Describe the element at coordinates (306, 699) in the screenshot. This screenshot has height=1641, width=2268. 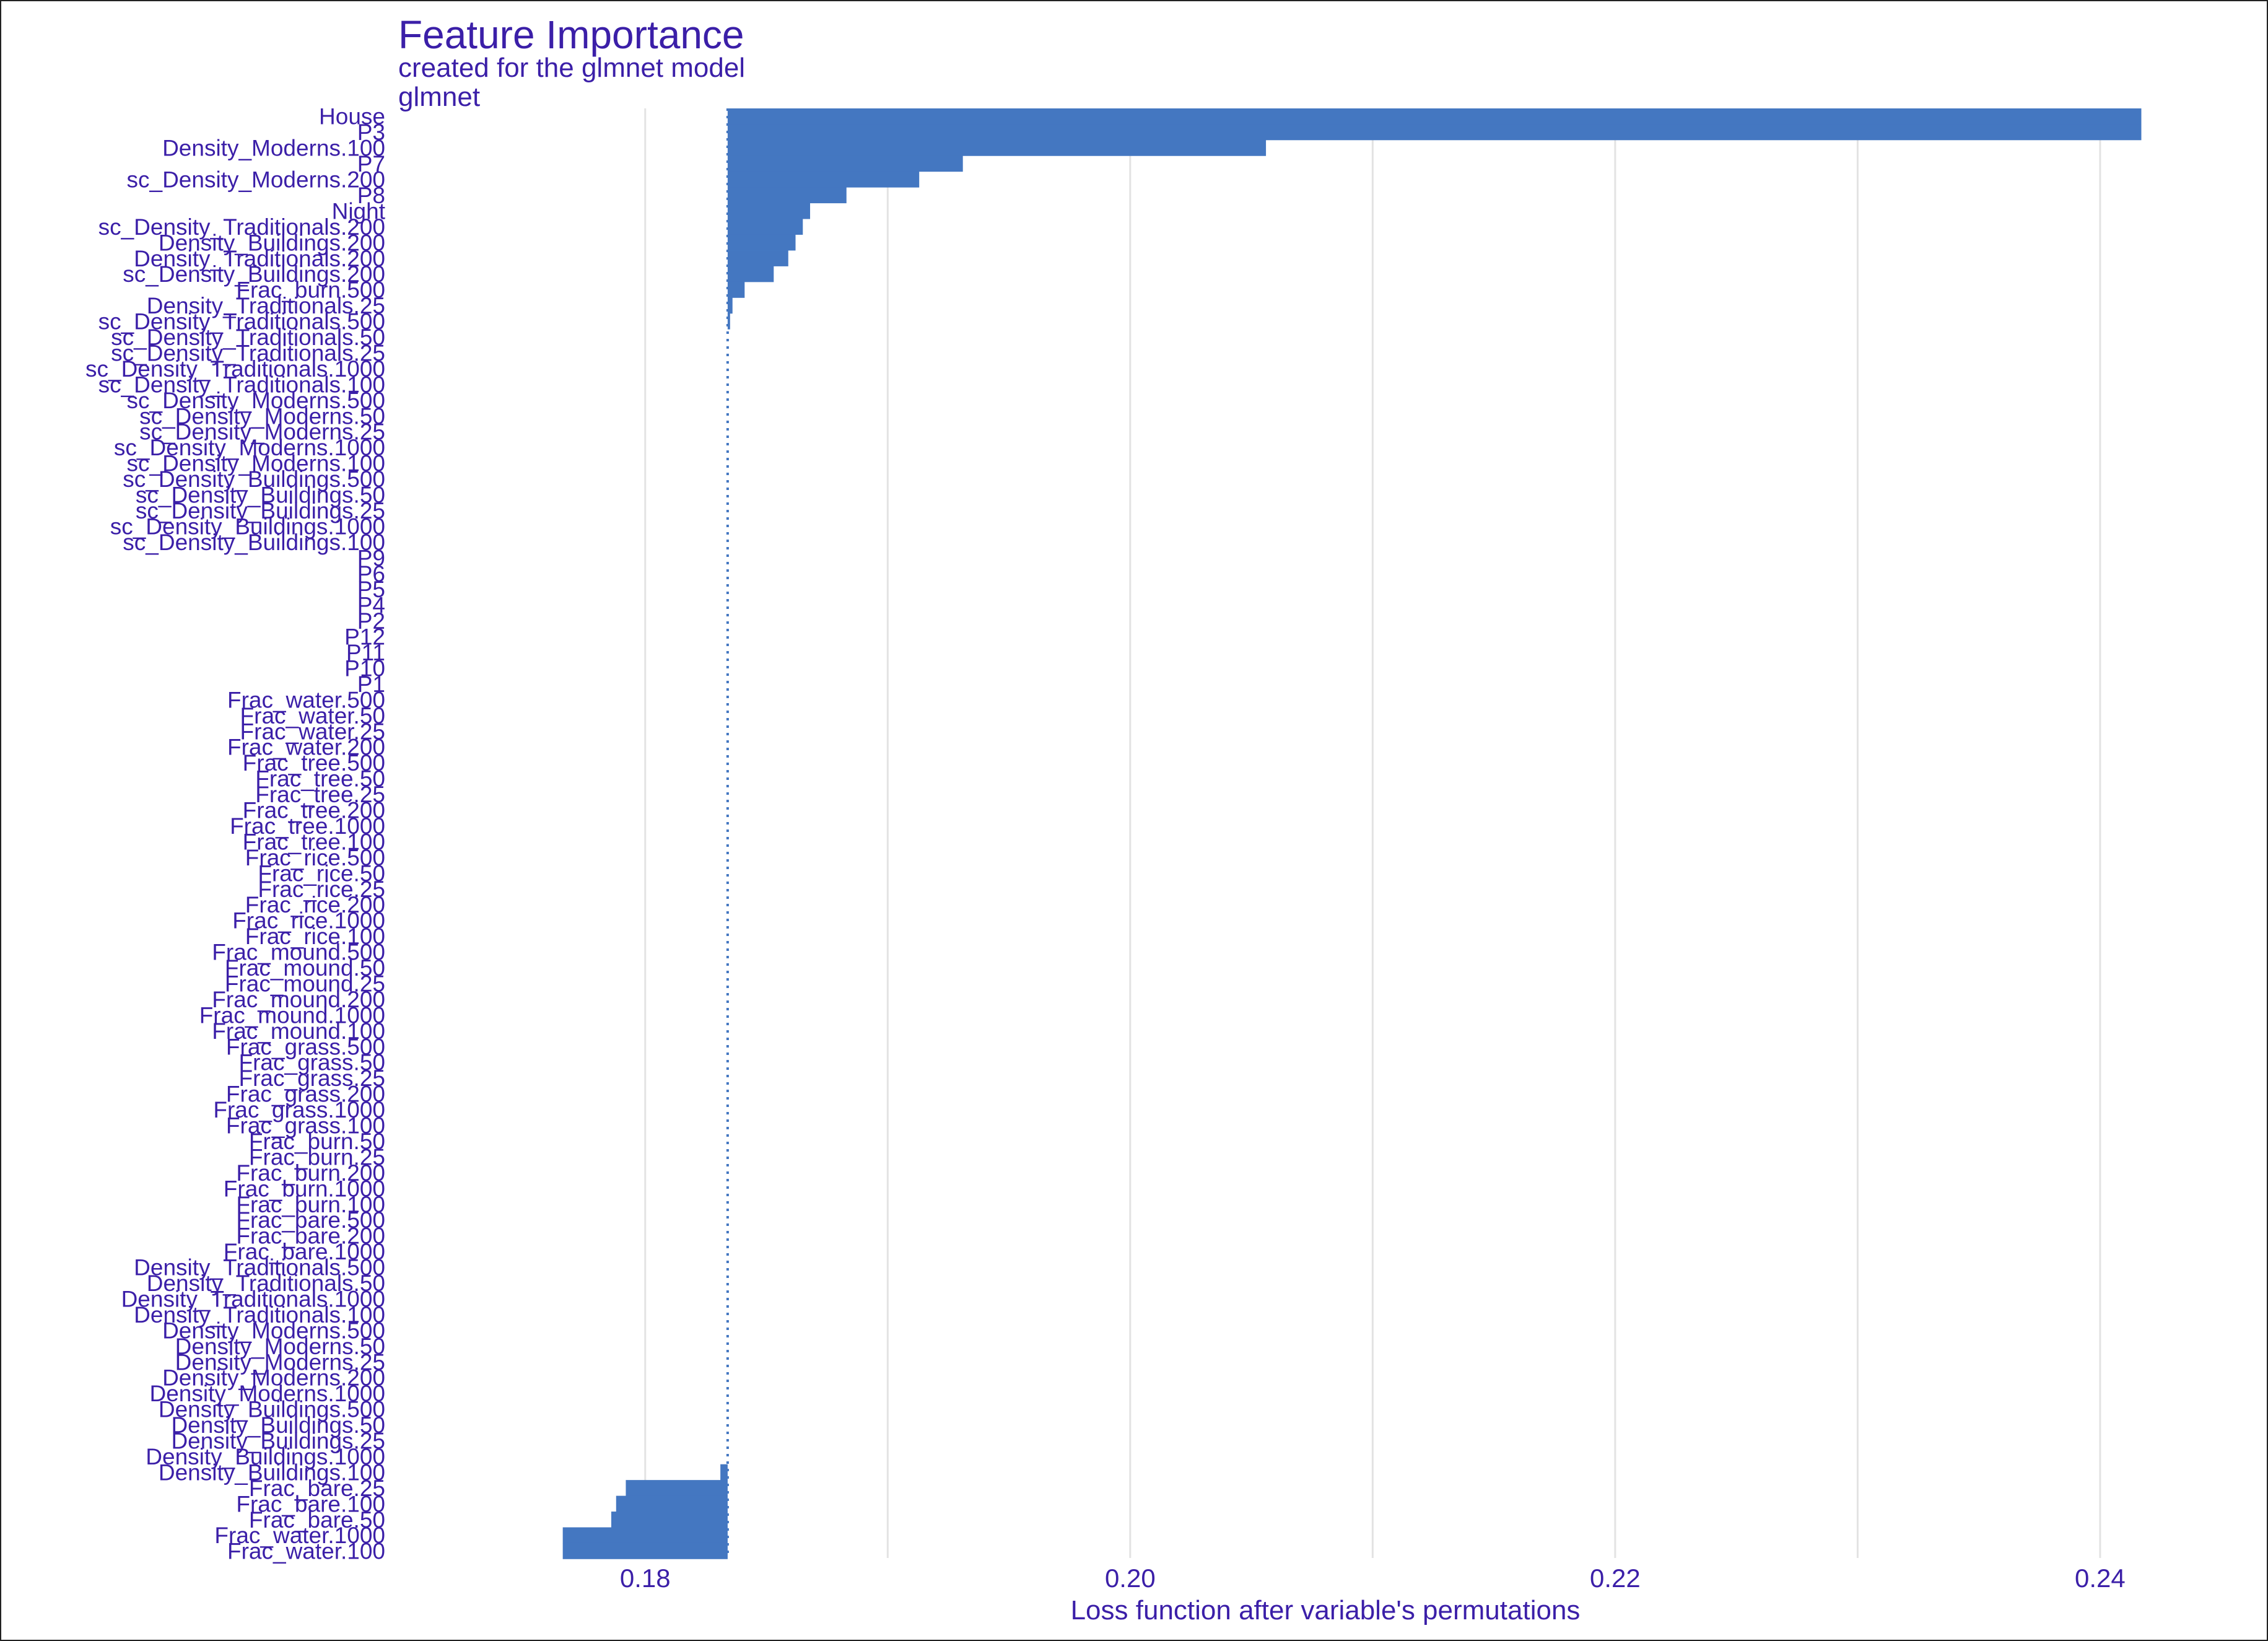
I see `category-label: Frac_water.500` at that location.